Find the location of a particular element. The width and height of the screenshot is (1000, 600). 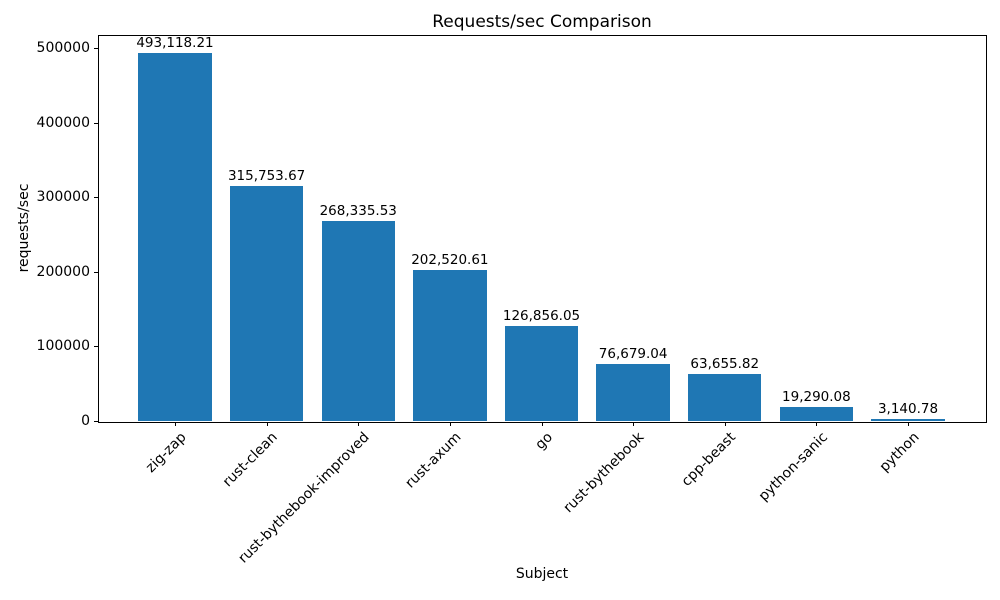

bar-value-label: 19,290.08 is located at coordinates (816, 396).